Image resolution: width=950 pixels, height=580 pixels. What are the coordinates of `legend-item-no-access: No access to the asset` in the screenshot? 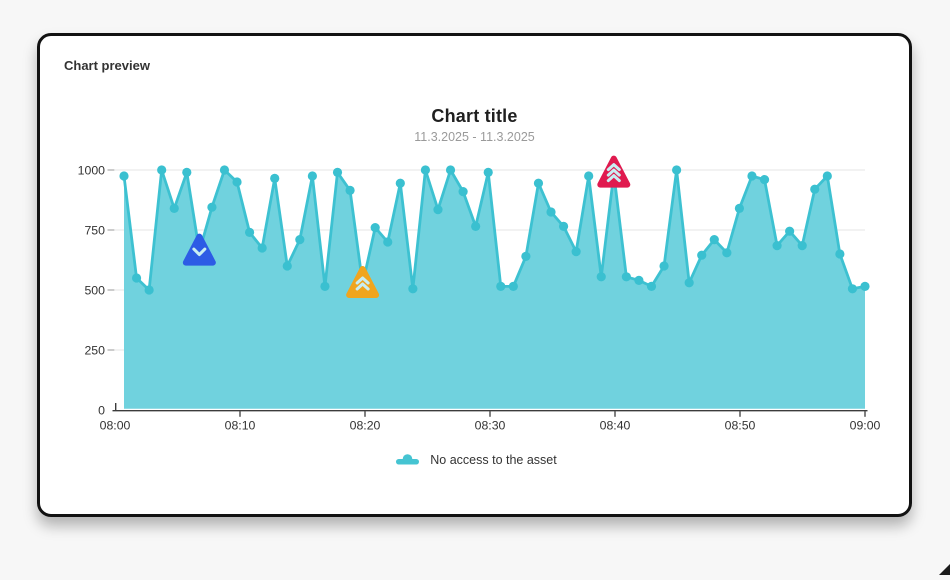 It's located at (475, 460).